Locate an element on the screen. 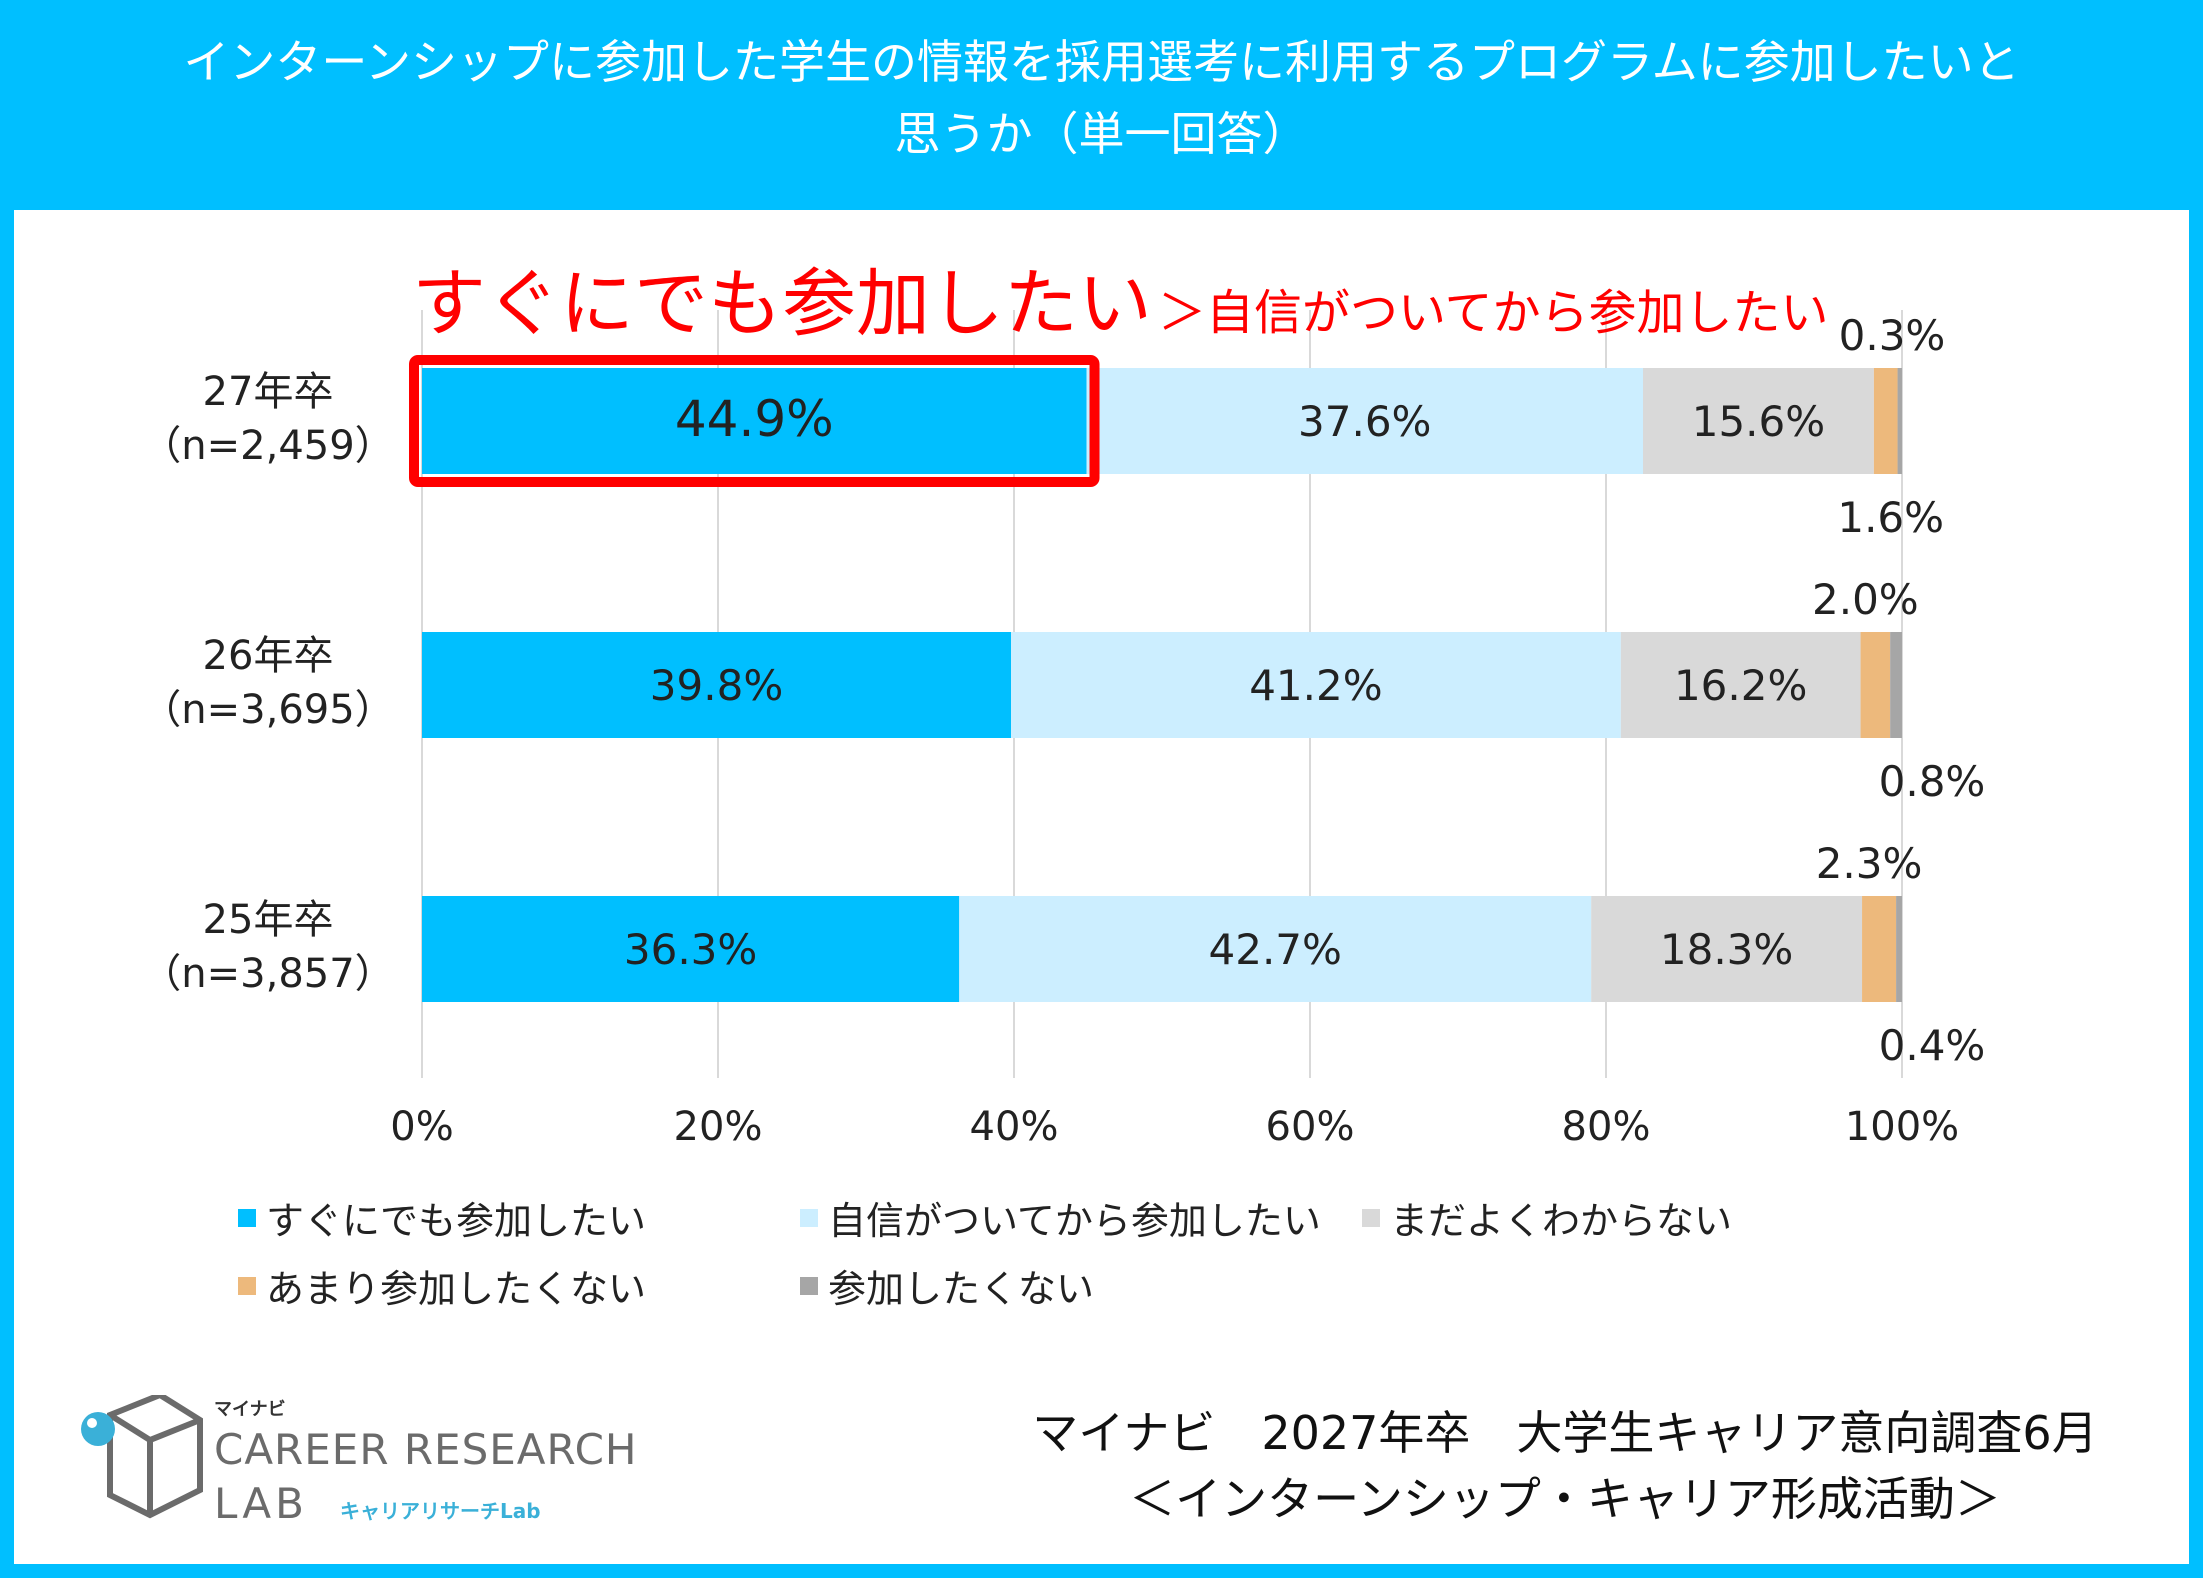 This screenshot has height=1578, width=2203. legend-label: すぐにでも参加したい is located at coordinates (456, 1221).